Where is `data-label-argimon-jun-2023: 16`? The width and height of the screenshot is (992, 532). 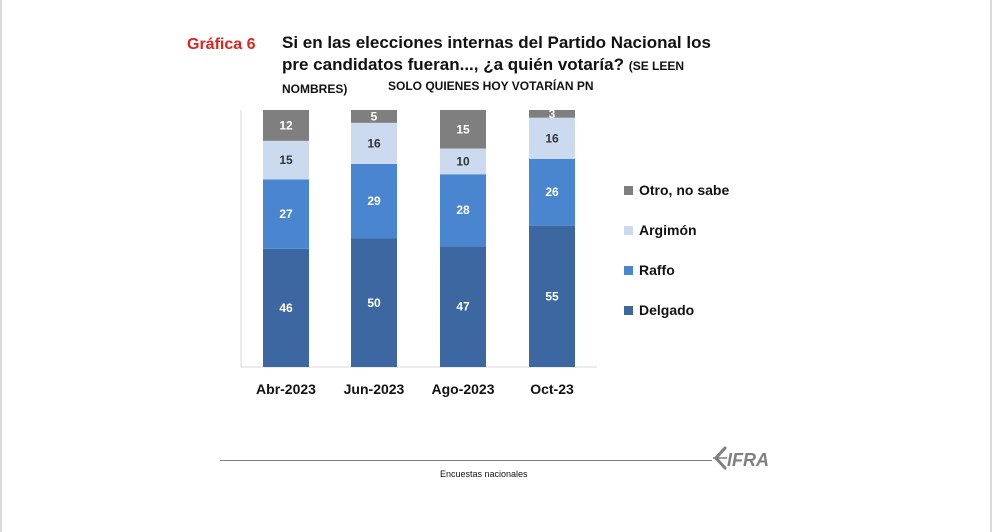 data-label-argimon-jun-2023: 16 is located at coordinates (374, 143).